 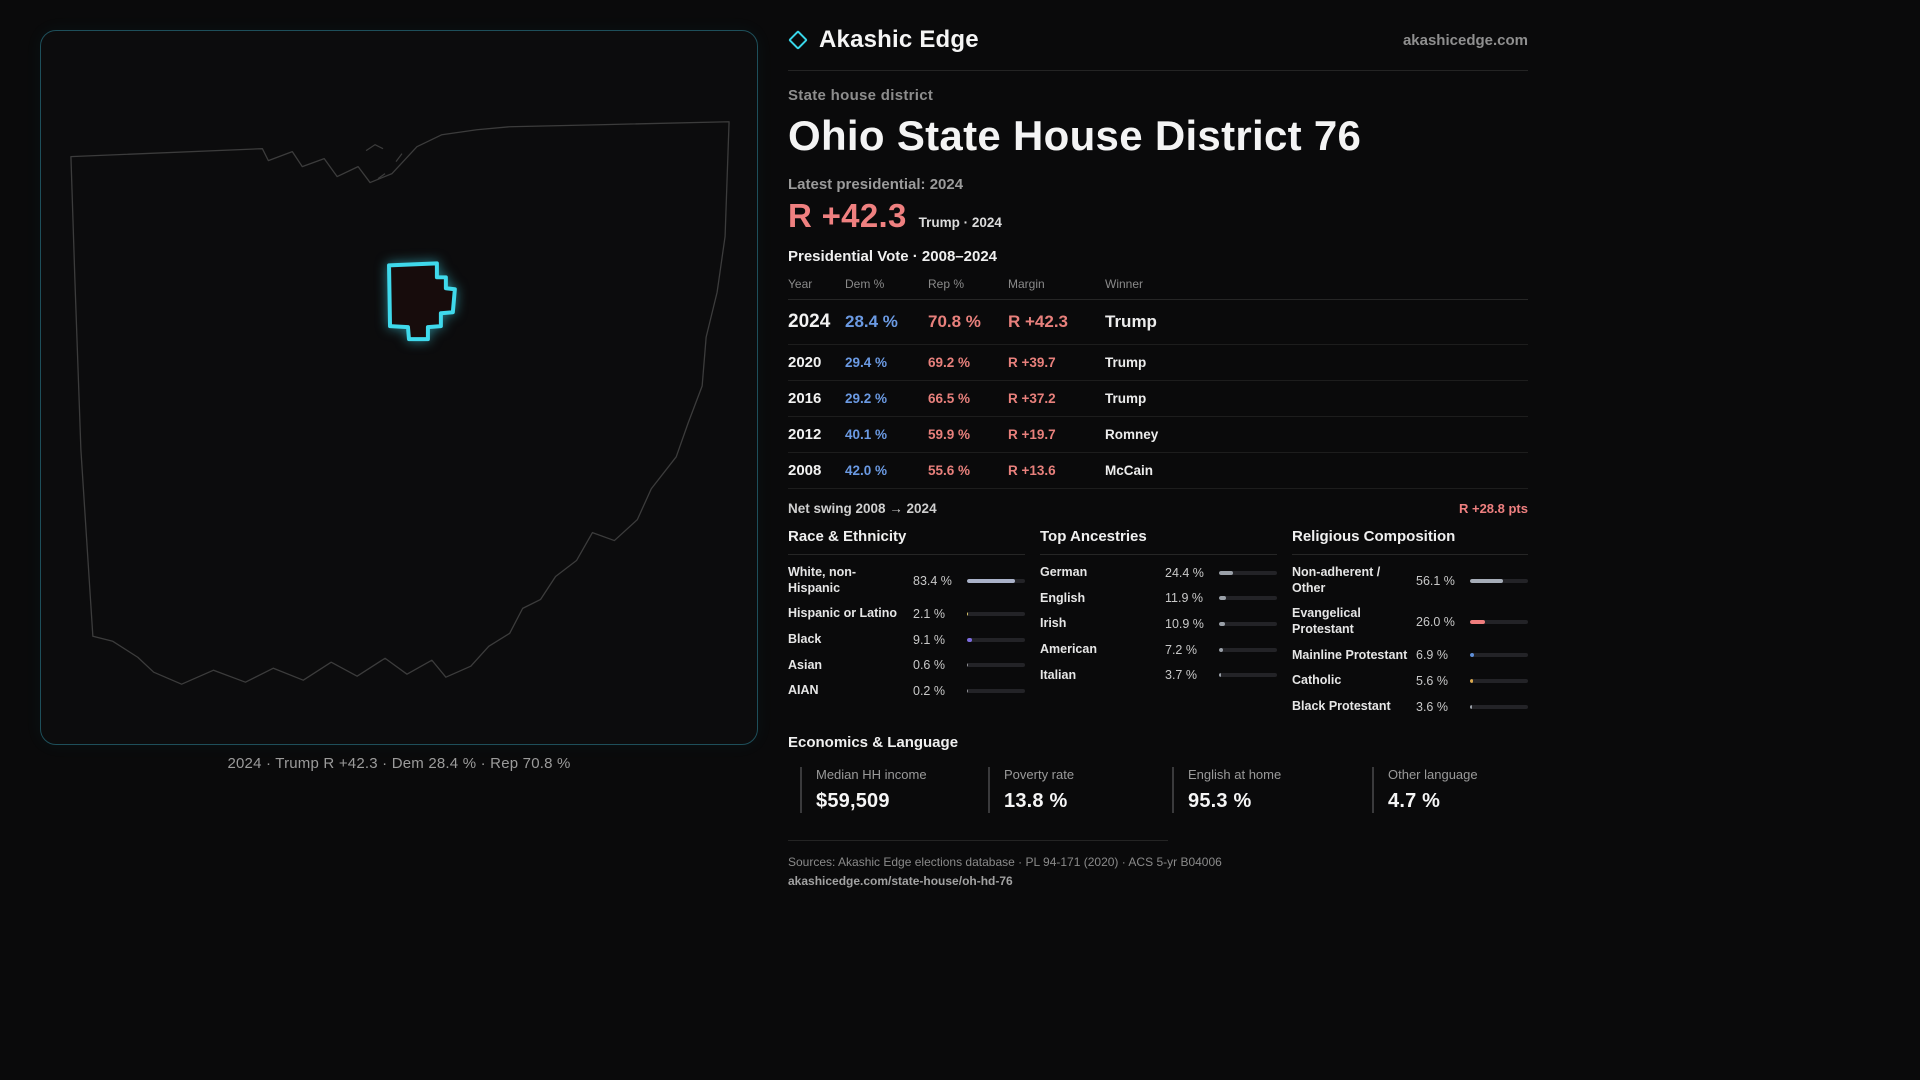 What do you see at coordinates (861, 95) in the screenshot?
I see `eyebrow: State house district` at bounding box center [861, 95].